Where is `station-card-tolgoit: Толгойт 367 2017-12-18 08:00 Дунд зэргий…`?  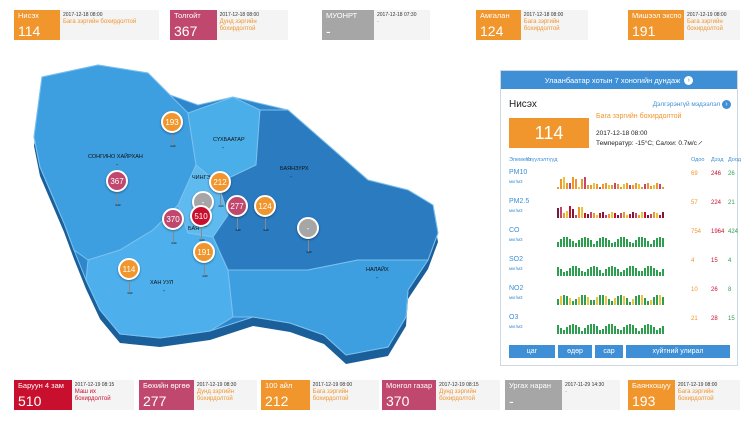 station-card-tolgoit: Толгойт 367 2017-12-18 08:00 Дунд зэргий… is located at coordinates (229, 25).